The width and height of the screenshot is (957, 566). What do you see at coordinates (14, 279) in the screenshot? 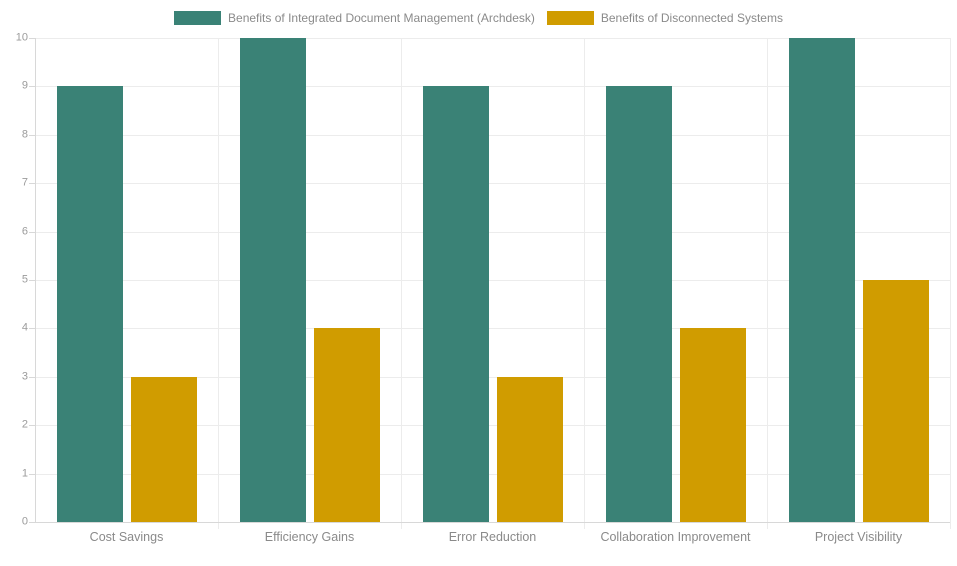
I see `y-axis: 0 1 2 3 4 5 6 7 8 9 10` at bounding box center [14, 279].